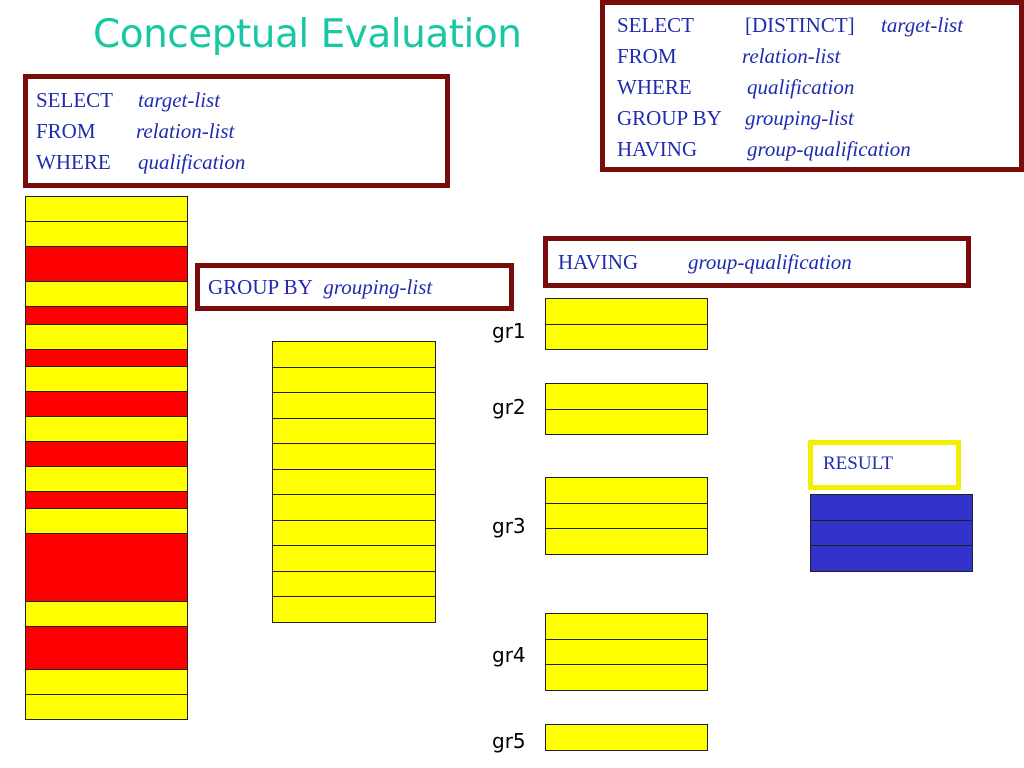 Image resolution: width=1024 pixels, height=768 pixels. What do you see at coordinates (509, 526) in the screenshot?
I see `group-label-gr3: gr3` at bounding box center [509, 526].